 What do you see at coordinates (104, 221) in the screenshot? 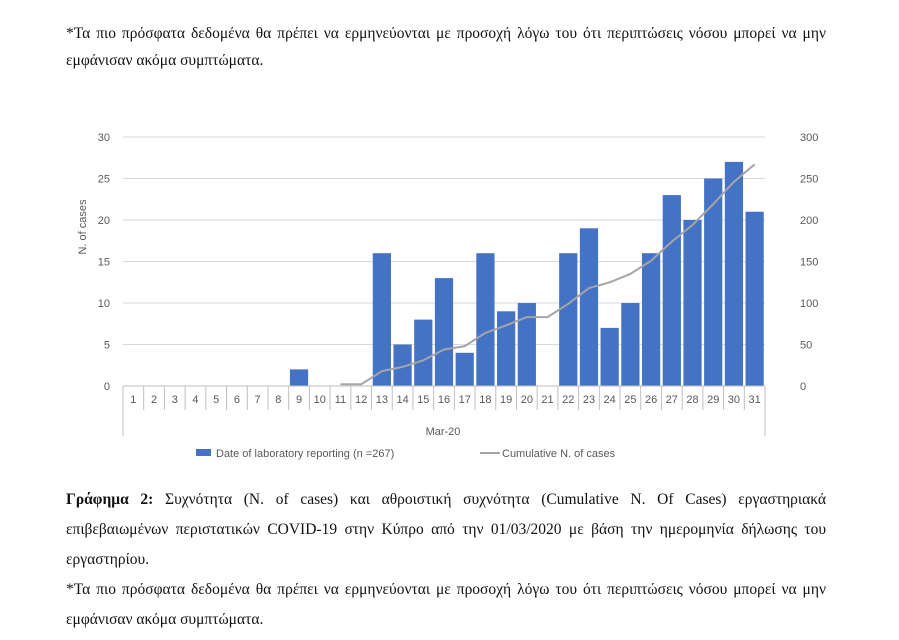
I see `y-tick-label: 20` at bounding box center [104, 221].